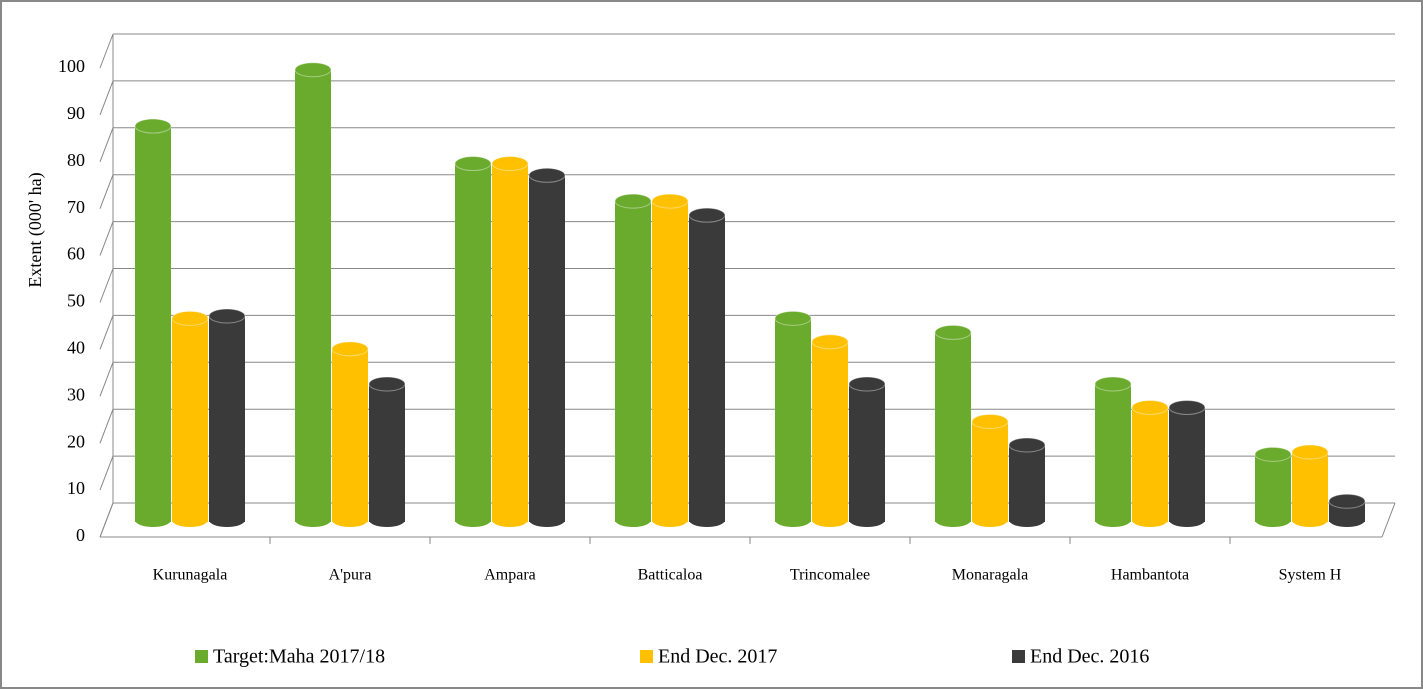 The width and height of the screenshot is (1423, 689). What do you see at coordinates (76, 441) in the screenshot?
I see `y-tick-label: 20` at bounding box center [76, 441].